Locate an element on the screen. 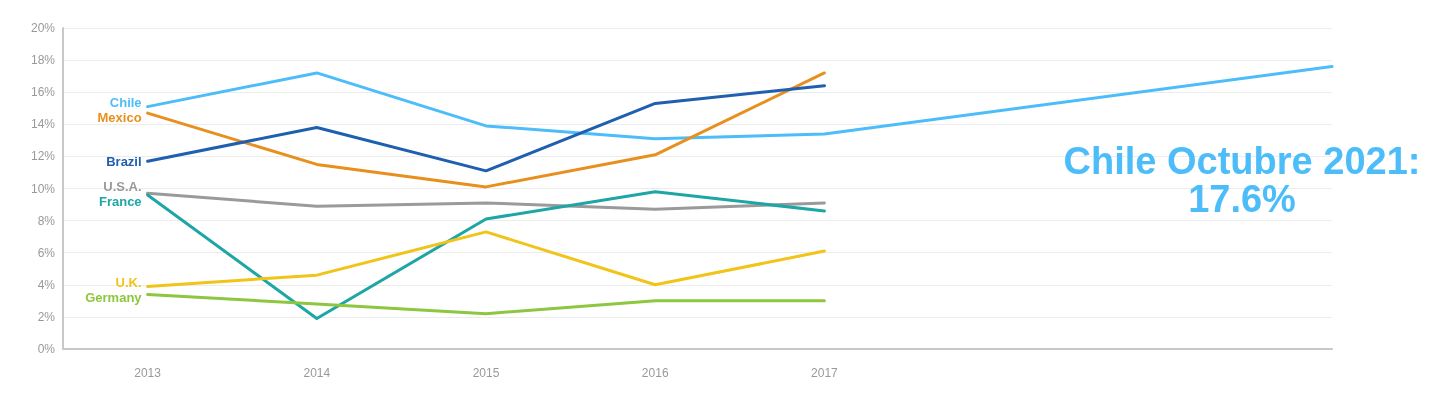  series-label: Mexico is located at coordinates (119, 117).